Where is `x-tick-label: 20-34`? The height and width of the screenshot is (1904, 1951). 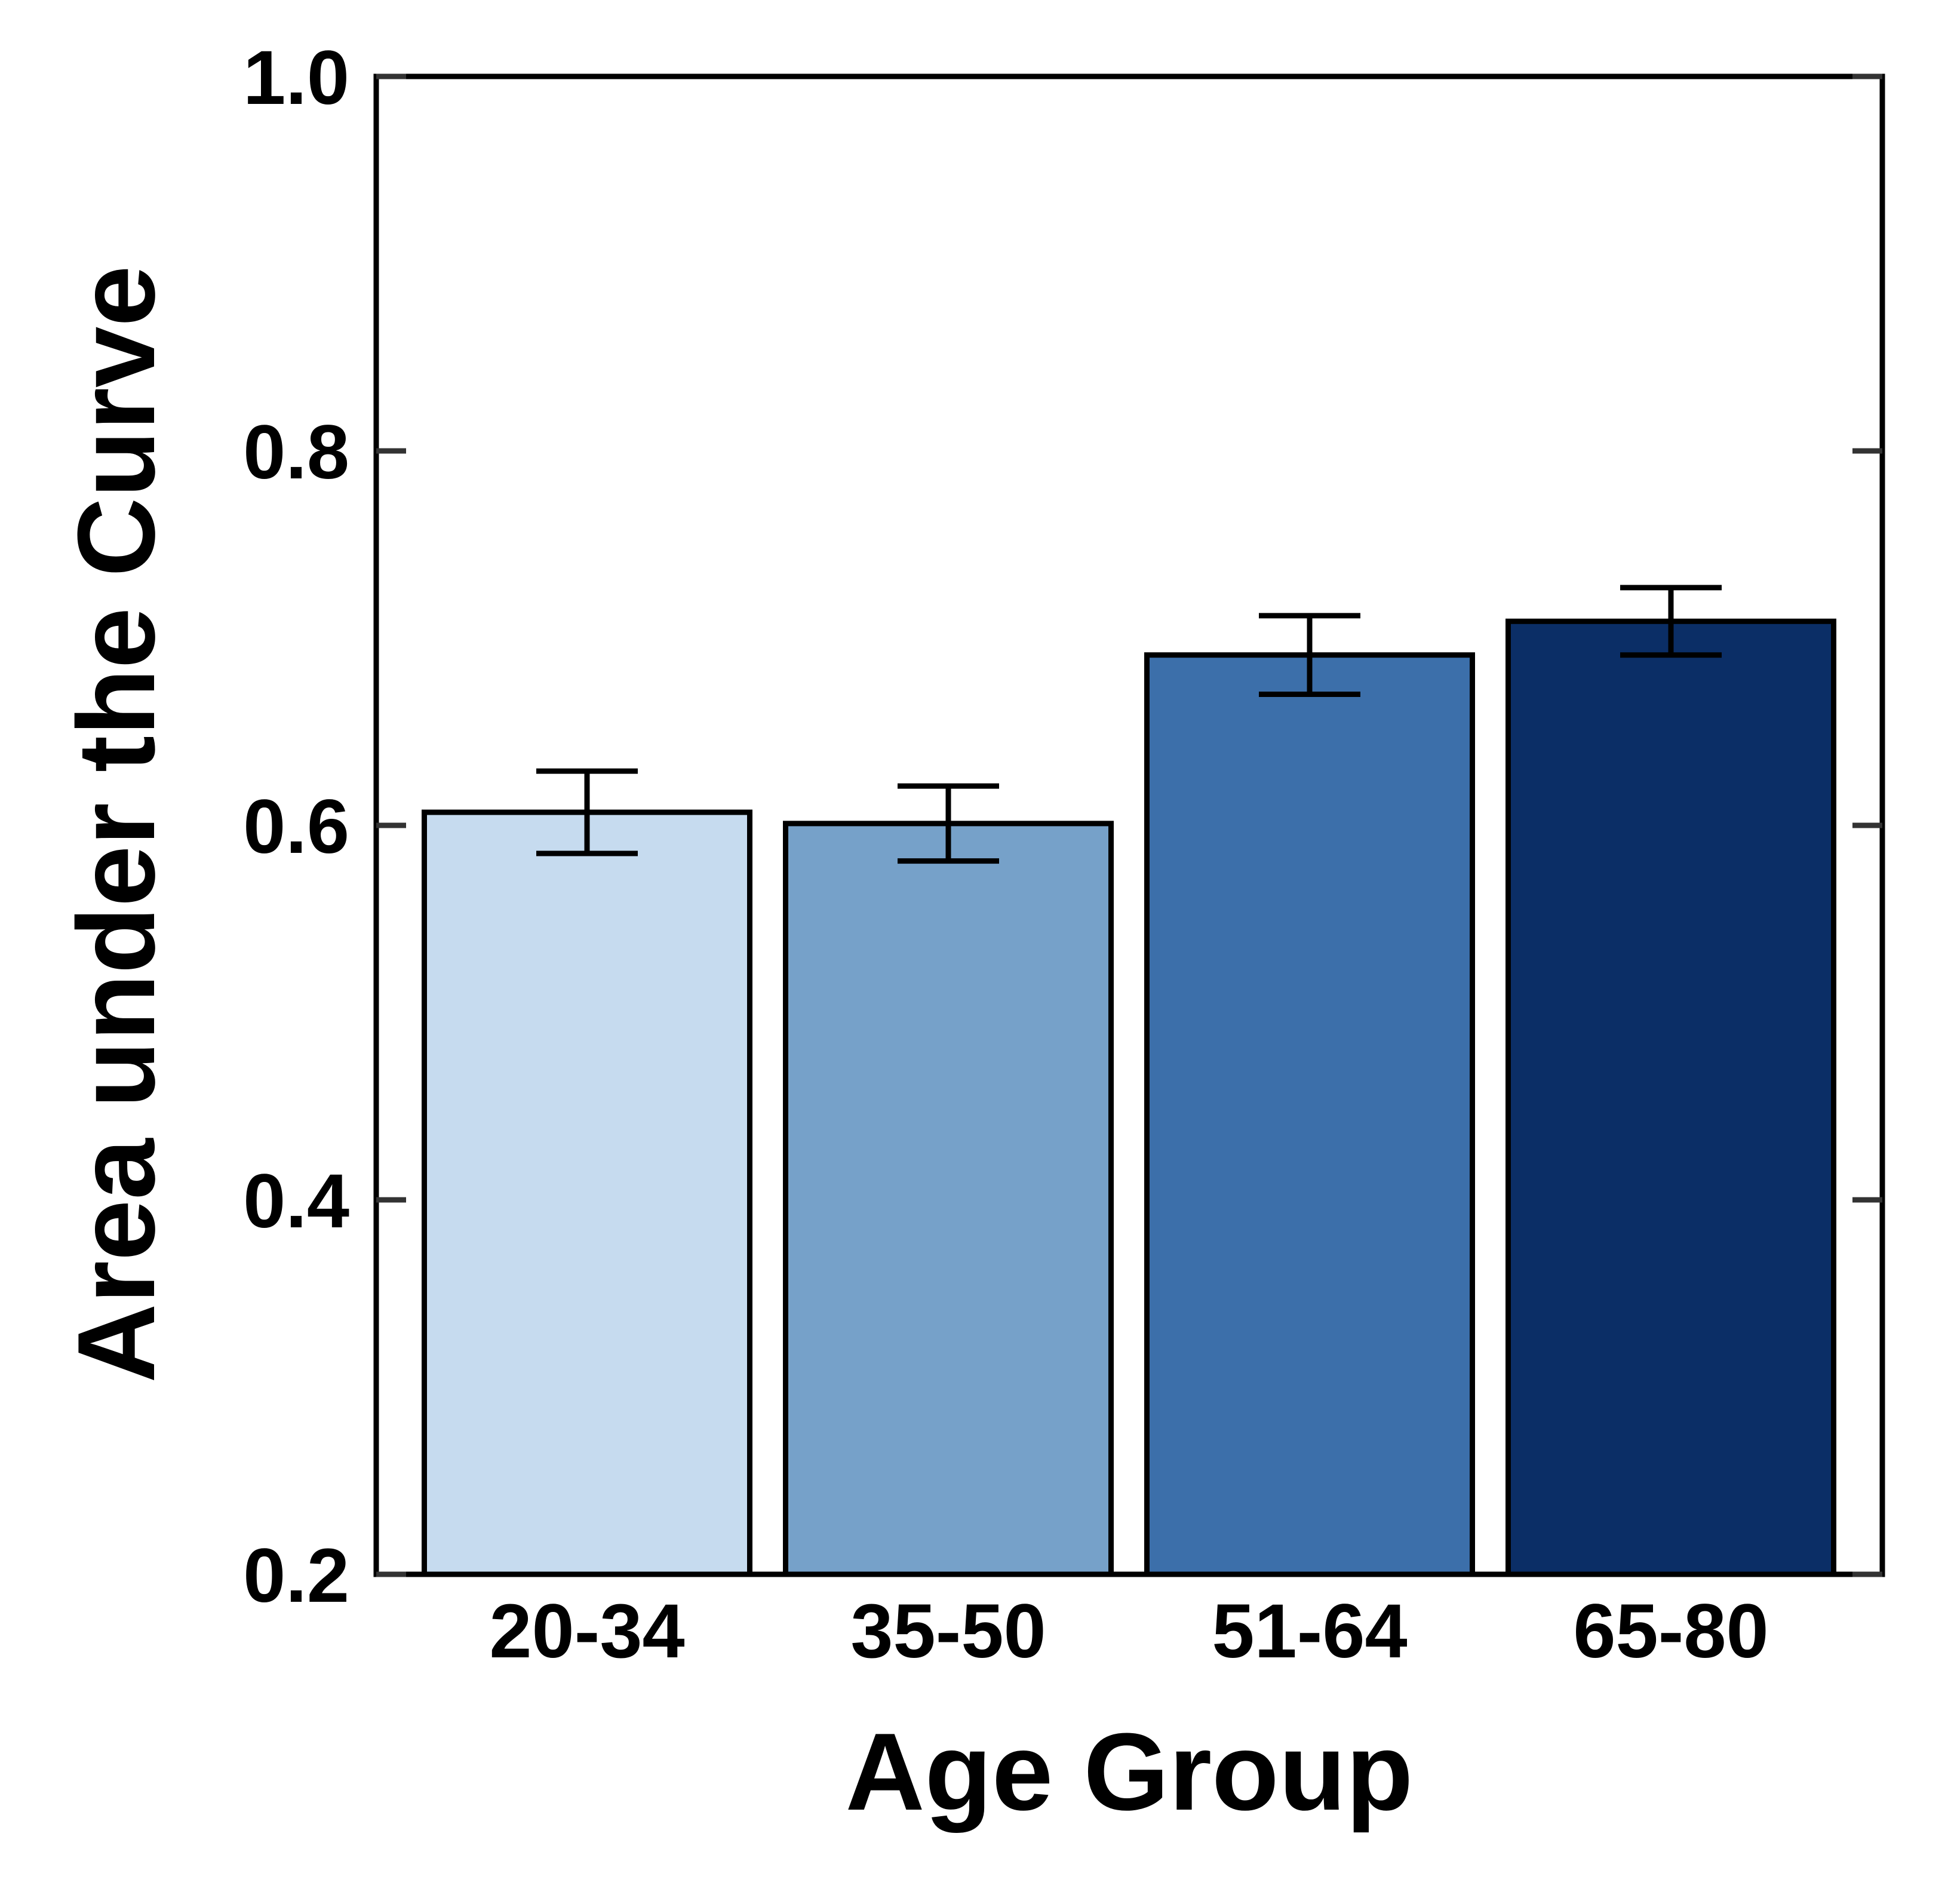 x-tick-label: 20-34 is located at coordinates (586, 1632).